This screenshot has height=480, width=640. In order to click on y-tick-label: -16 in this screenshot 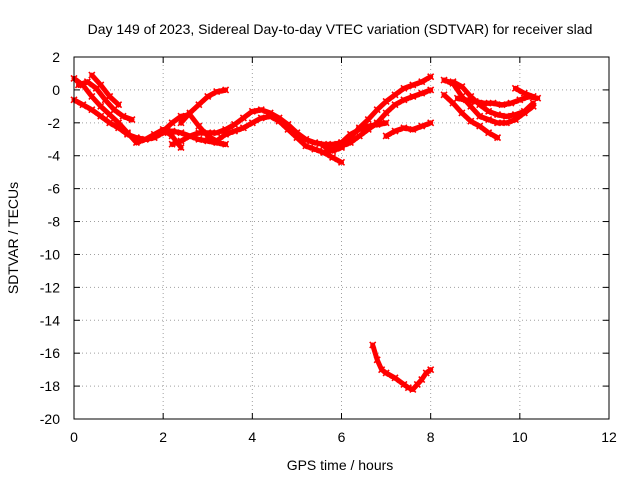, I will do `click(50, 353)`.